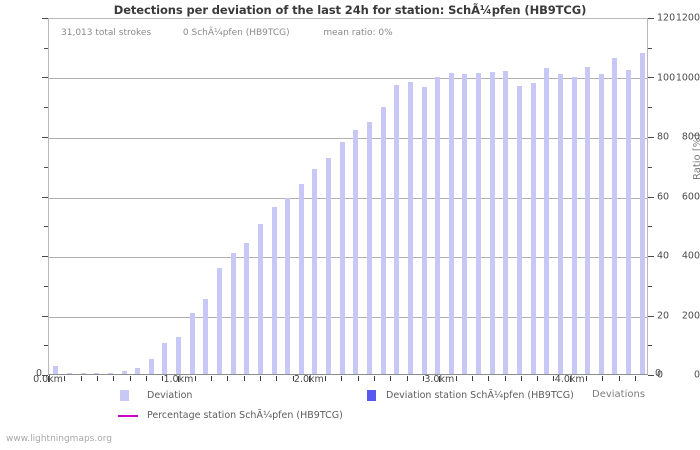 Image resolution: width=700 pixels, height=450 pixels. I want to click on x-axis-label: 4.0km, so click(569, 379).